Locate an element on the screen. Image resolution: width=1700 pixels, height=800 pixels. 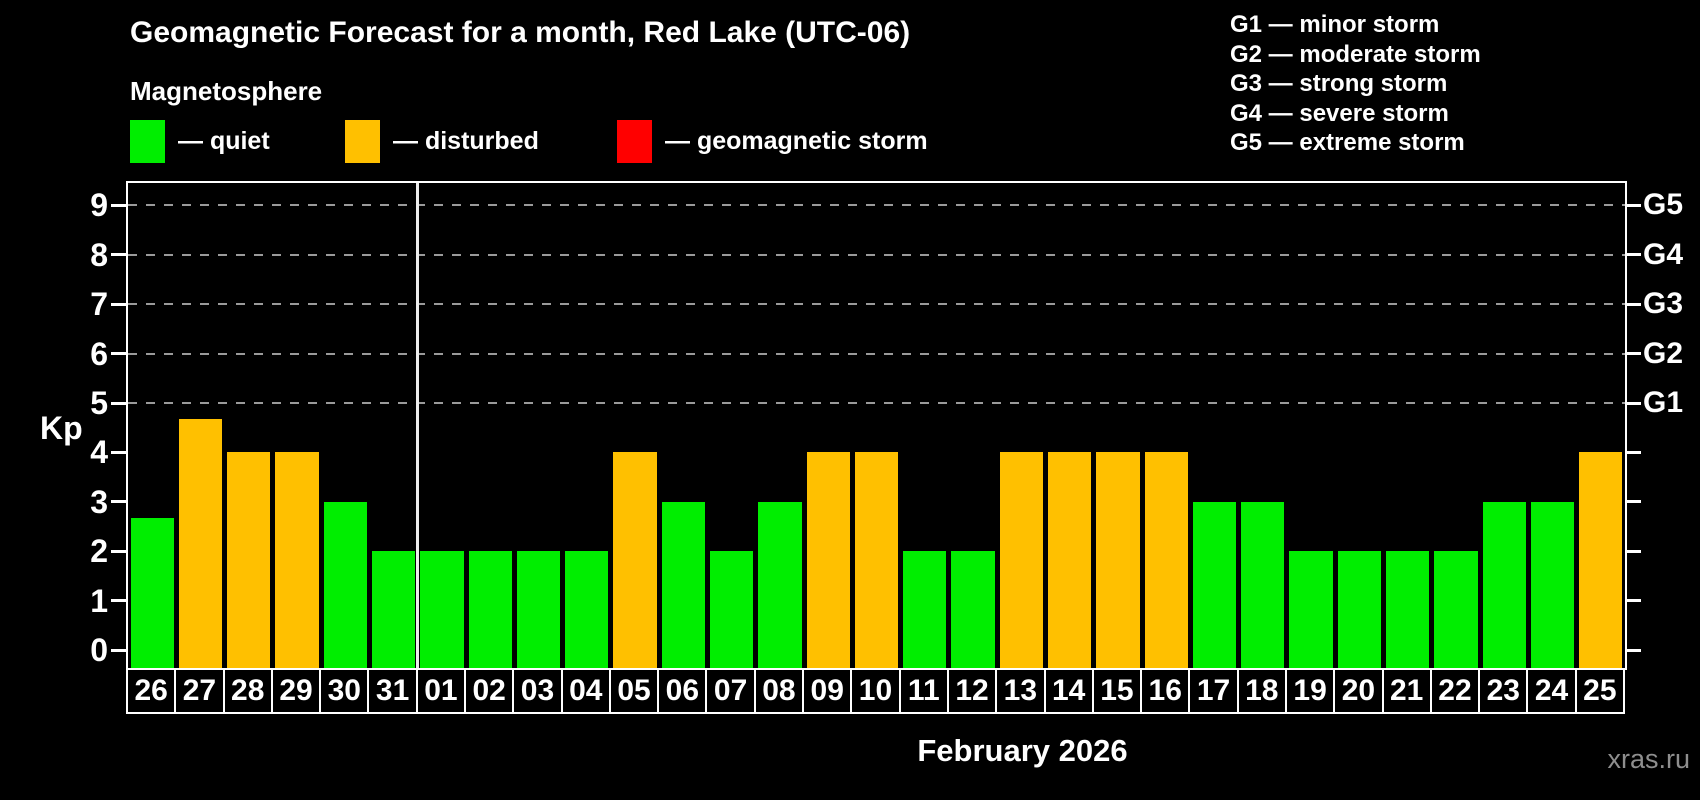
day-cell-03: 03 is located at coordinates (537, 691).